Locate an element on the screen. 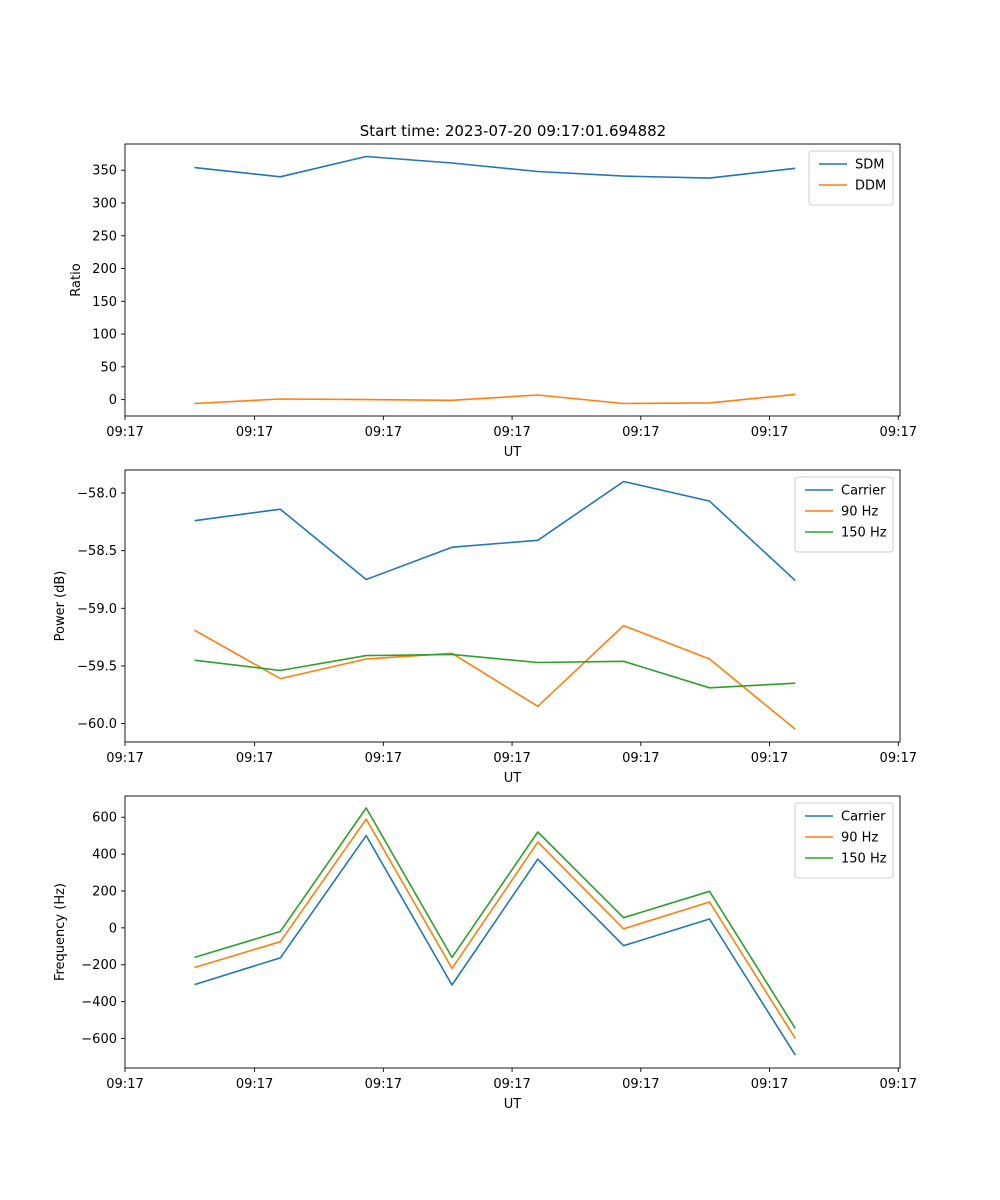 Image resolution: width=1000 pixels, height=1200 pixels. y-tick-label: 50 is located at coordinates (108, 367).